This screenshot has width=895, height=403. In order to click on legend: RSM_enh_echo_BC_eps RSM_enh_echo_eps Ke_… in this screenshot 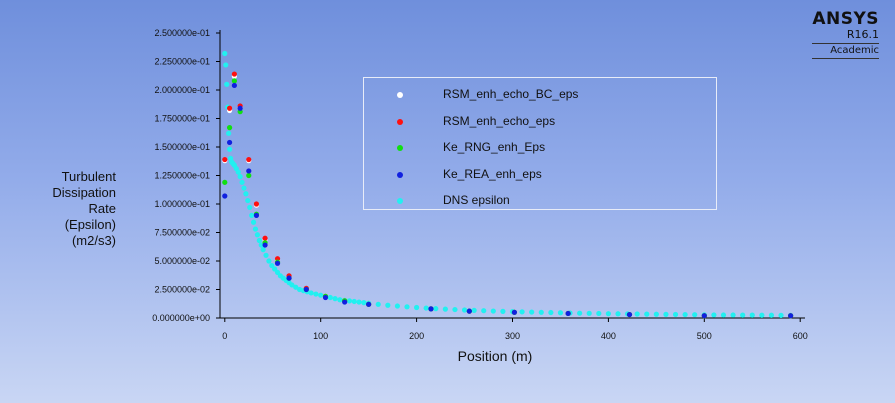, I will do `click(540, 143)`.